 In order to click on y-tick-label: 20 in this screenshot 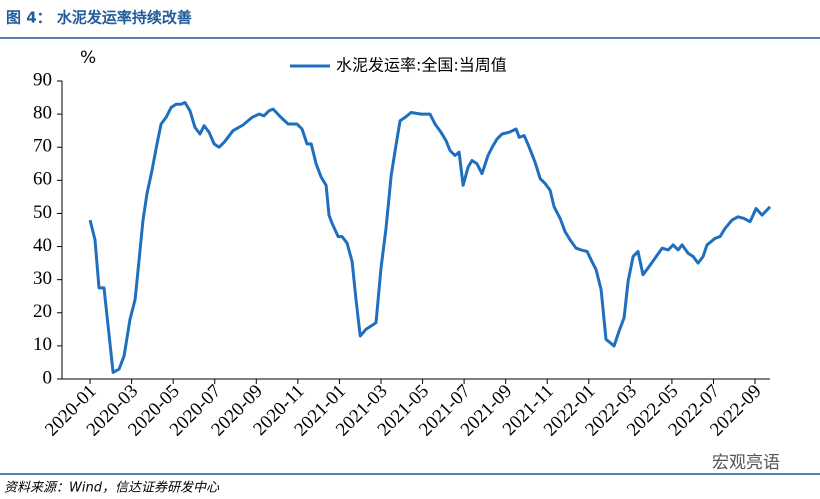, I will do `click(42, 311)`.